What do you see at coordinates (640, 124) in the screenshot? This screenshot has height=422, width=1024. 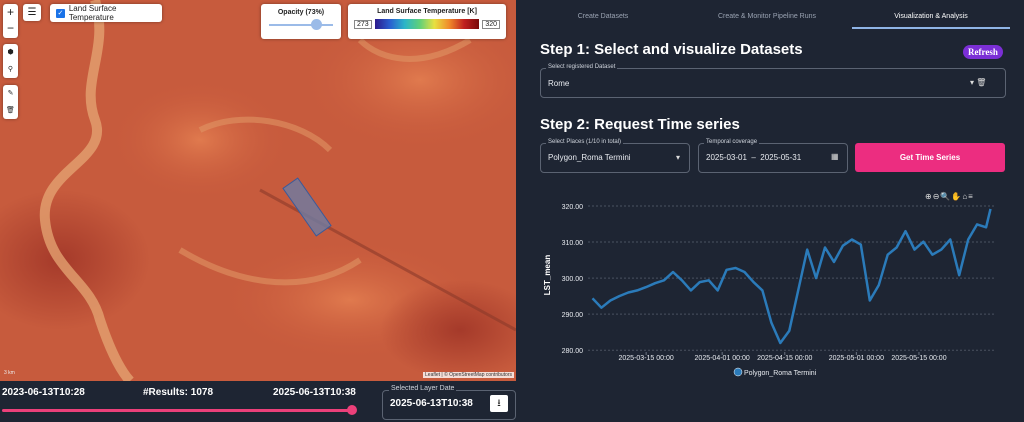 I see `step2-title: Step 2: Request Time series` at bounding box center [640, 124].